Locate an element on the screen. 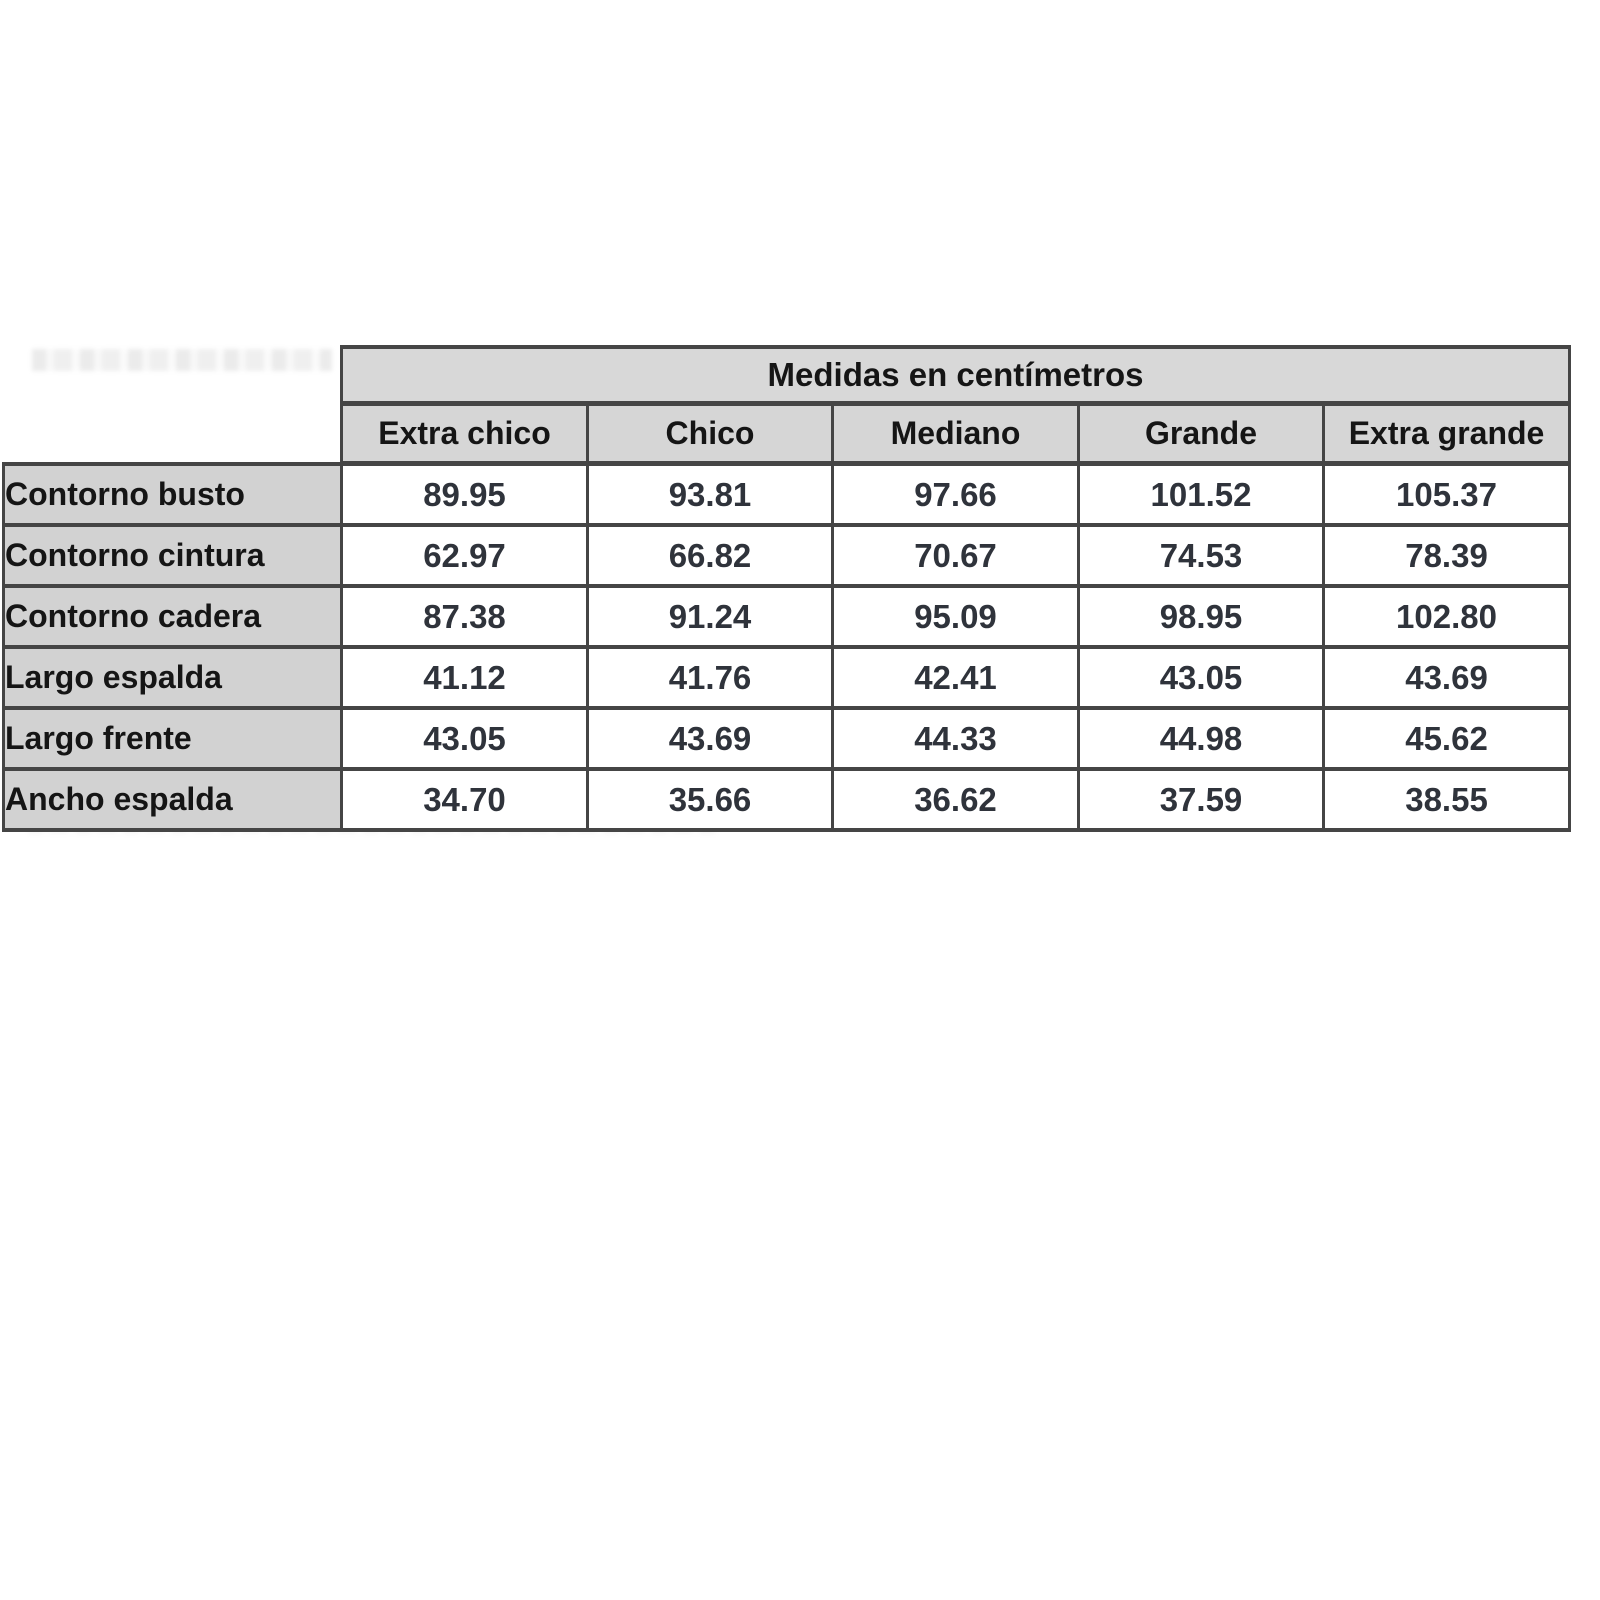 This screenshot has width=1600, height=1600. measurement-cell: 42.41 is located at coordinates (955, 677).